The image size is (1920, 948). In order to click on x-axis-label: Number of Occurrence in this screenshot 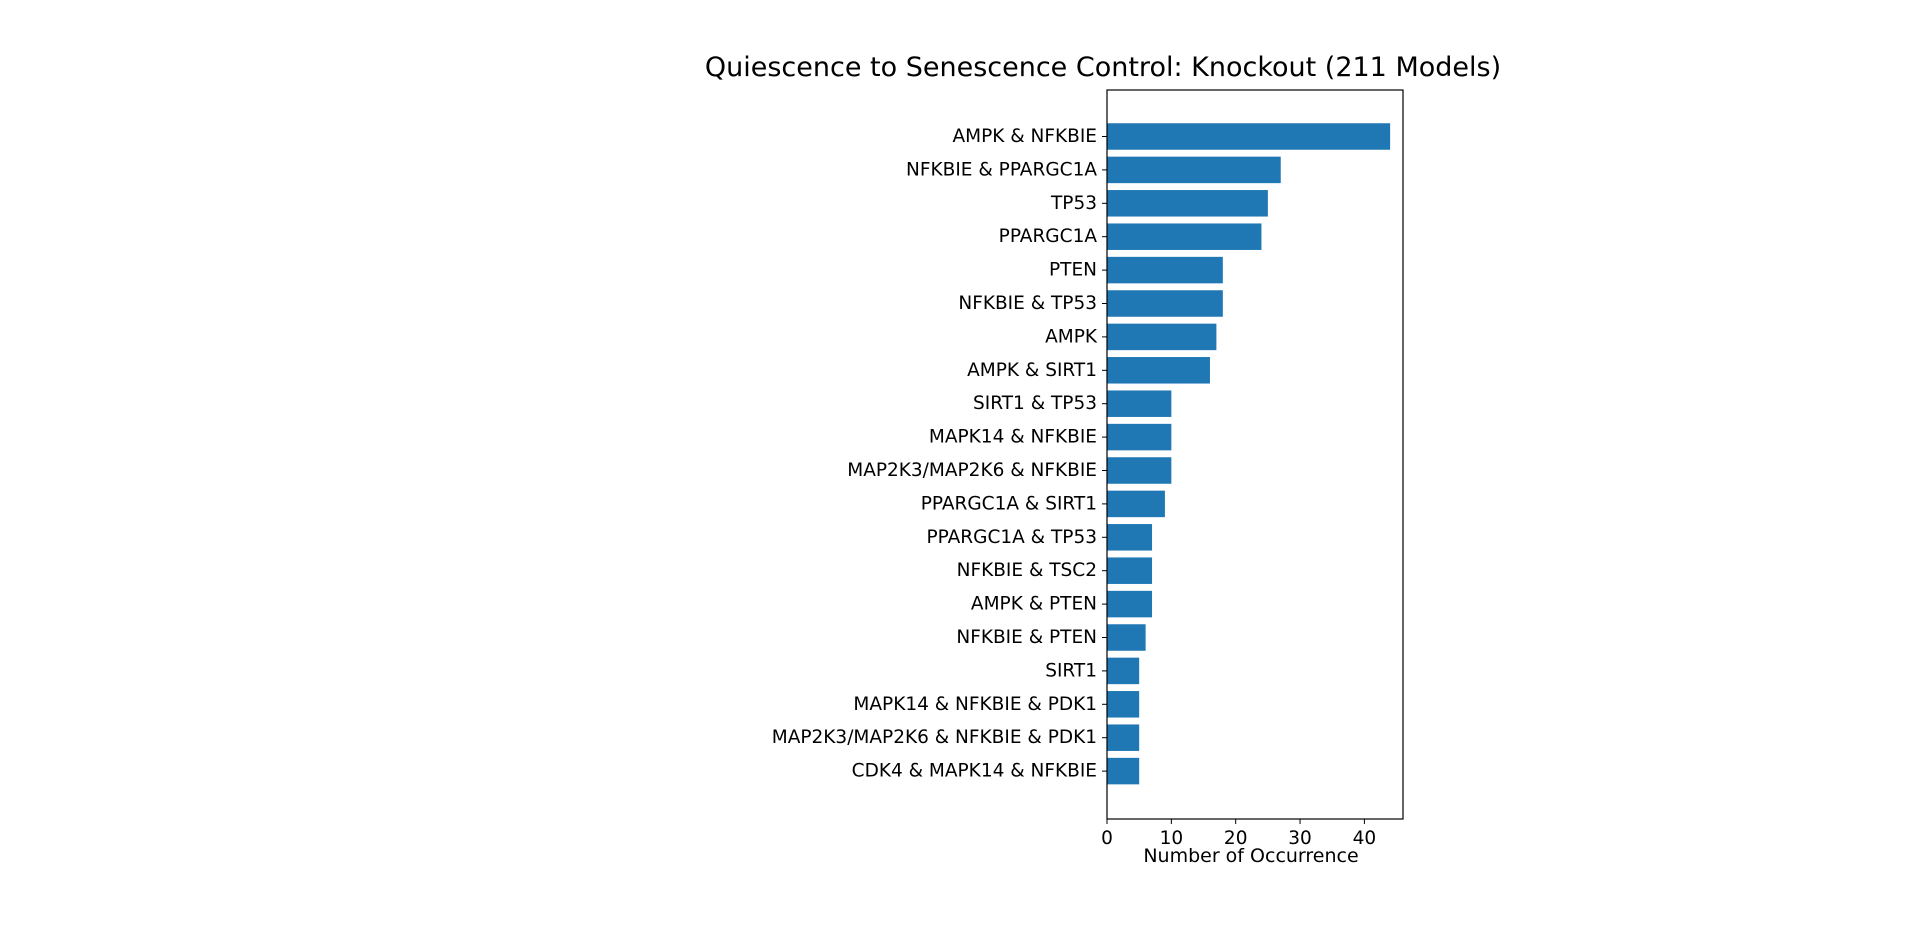, I will do `click(1251, 856)`.